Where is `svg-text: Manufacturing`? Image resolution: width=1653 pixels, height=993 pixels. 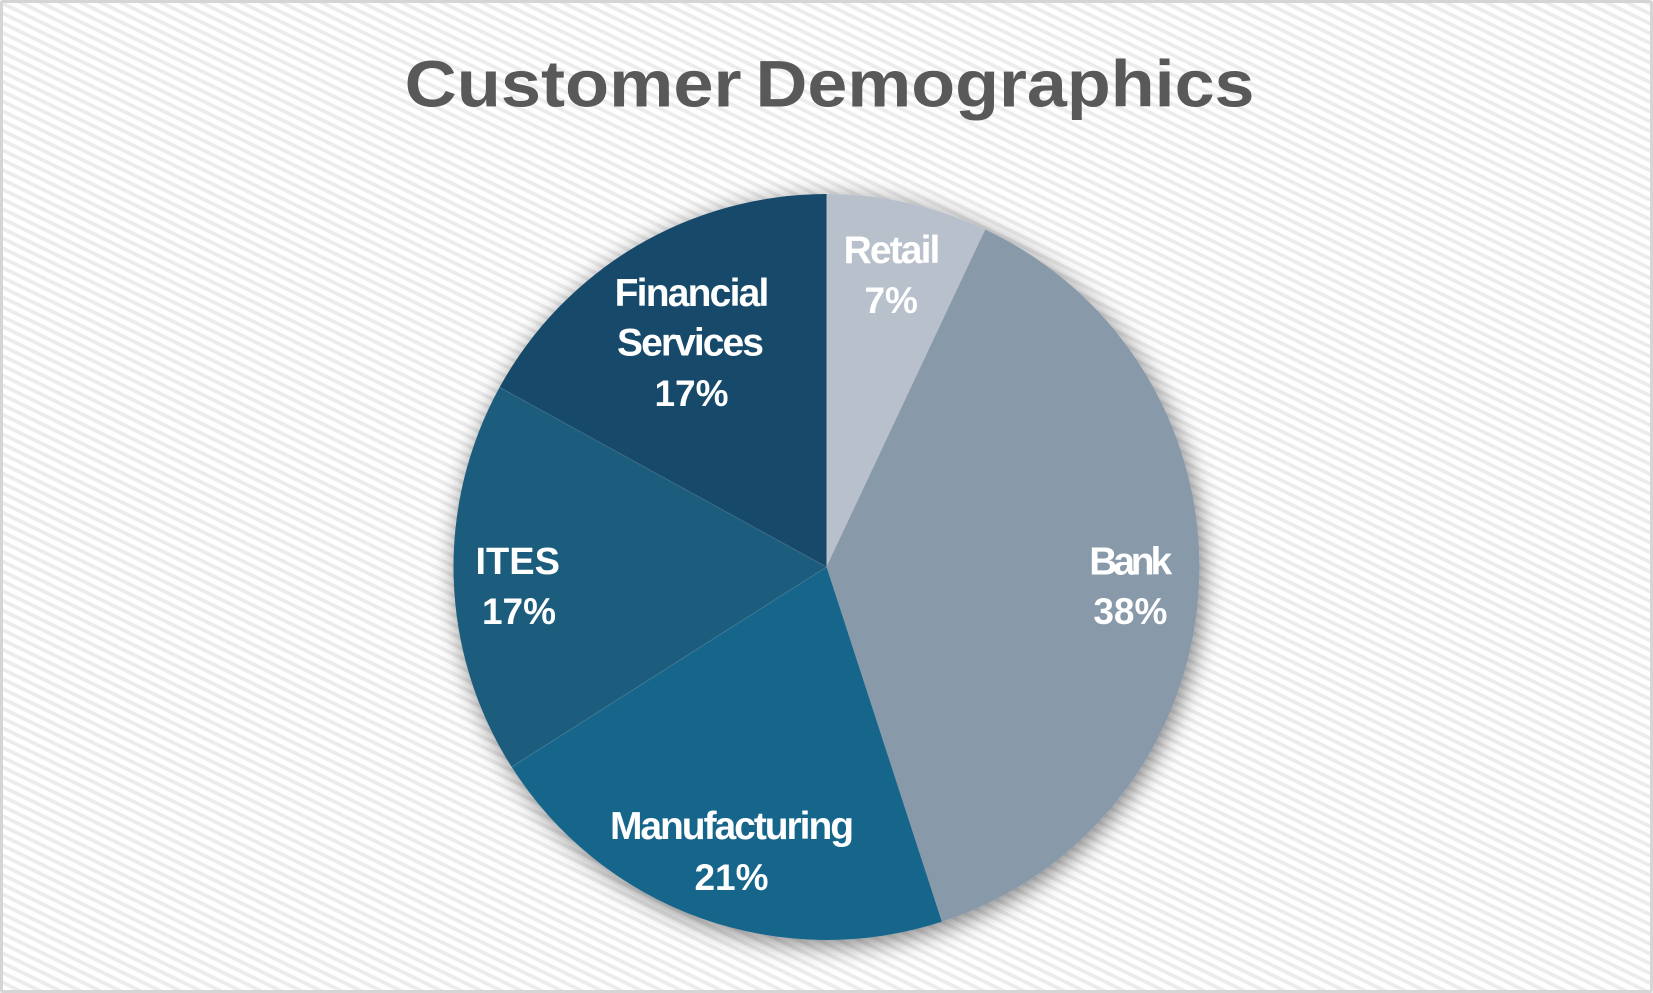 svg-text: Manufacturing is located at coordinates (732, 826).